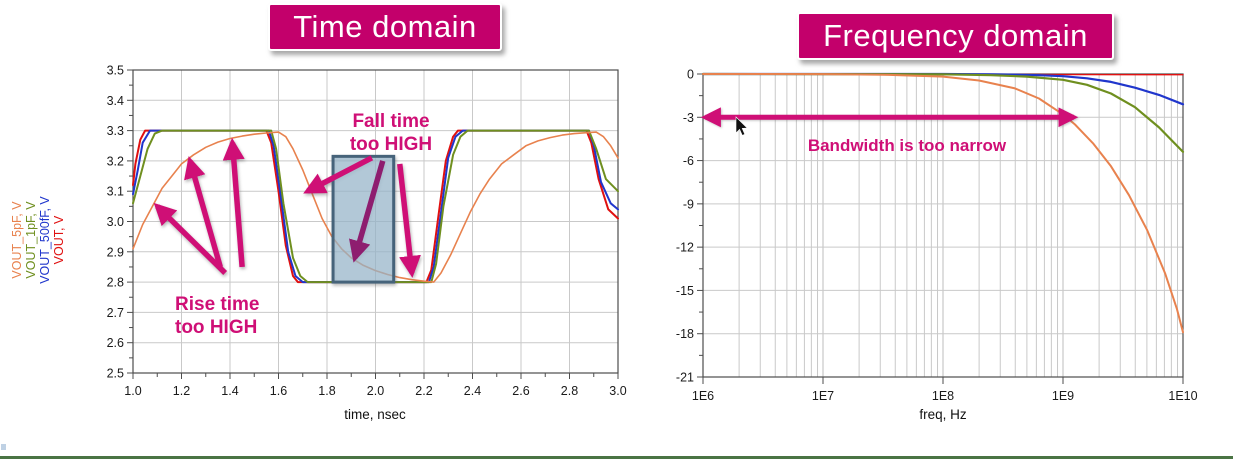 The width and height of the screenshot is (1233, 465). What do you see at coordinates (688, 204) in the screenshot?
I see `y-tick-label: -9` at bounding box center [688, 204].